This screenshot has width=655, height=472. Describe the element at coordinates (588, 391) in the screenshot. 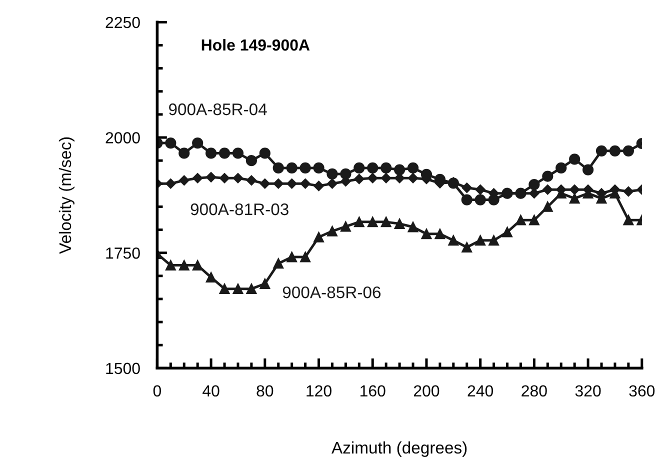

I see `x-tick-label: 320` at that location.